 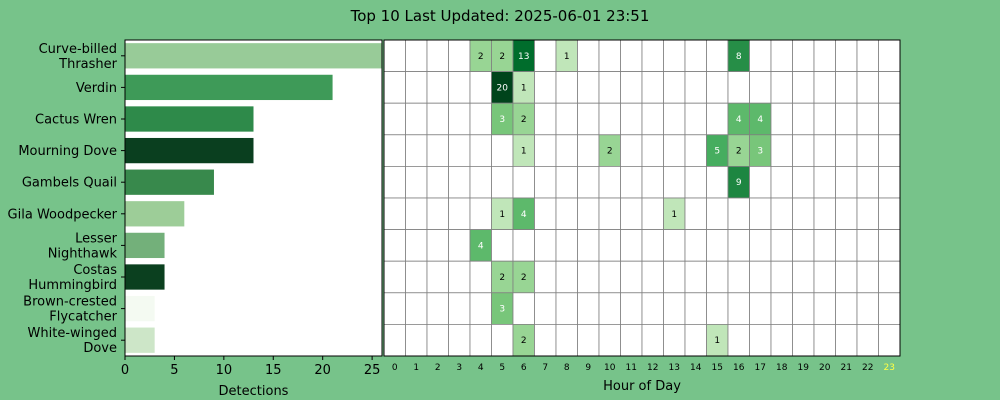 What do you see at coordinates (395, 368) in the screenshot?
I see `hour-tick-label-0: 0` at bounding box center [395, 368].